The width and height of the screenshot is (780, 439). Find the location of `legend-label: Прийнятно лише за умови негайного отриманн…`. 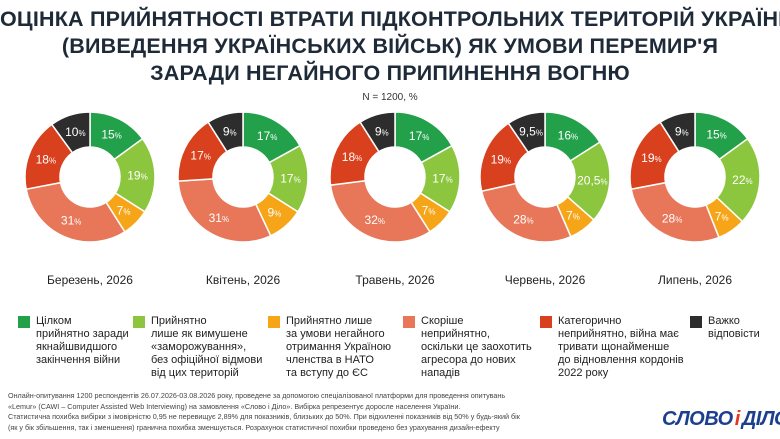

legend-label: Прийнятно лише за умови негайного отриманн… is located at coordinates (339, 347).